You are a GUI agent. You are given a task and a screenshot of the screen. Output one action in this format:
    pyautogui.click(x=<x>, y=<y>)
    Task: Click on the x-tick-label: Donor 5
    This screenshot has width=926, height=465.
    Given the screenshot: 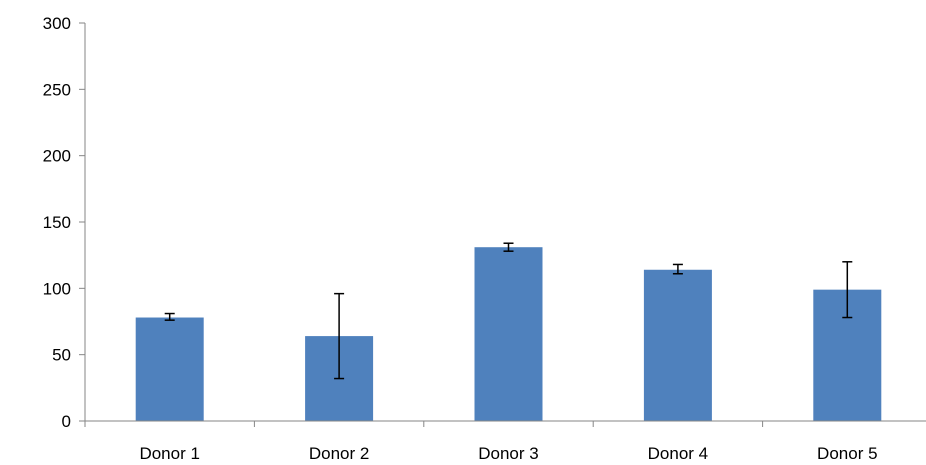 What is the action you would take?
    pyautogui.click(x=847, y=453)
    